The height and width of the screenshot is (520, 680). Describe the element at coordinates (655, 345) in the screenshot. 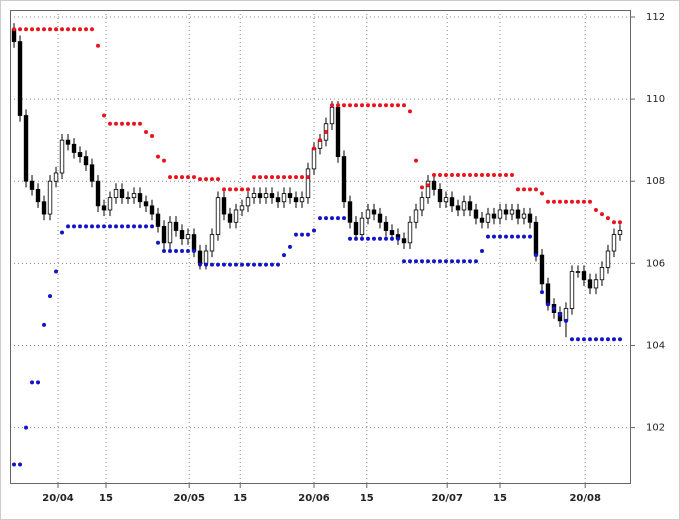

I see `y-tick-label: 104` at that location.